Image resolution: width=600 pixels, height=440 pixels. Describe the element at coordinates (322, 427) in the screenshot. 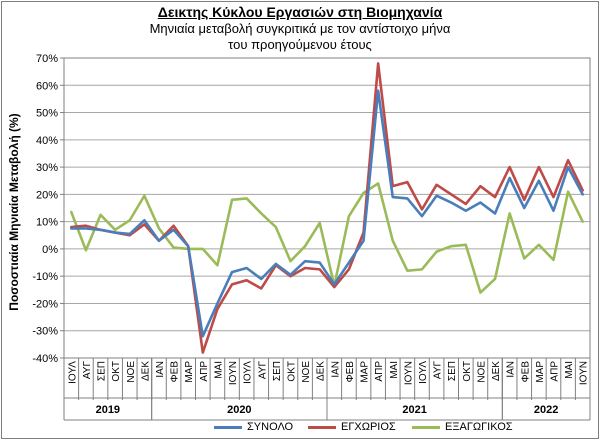

I see `legend-swatch-domestic` at that location.